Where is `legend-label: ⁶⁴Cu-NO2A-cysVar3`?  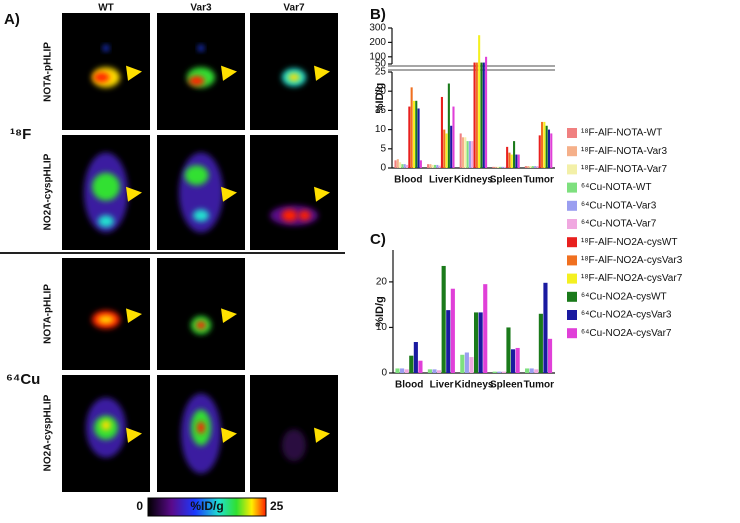
legend-label: ⁶⁴Cu-NO2A-cysVar3 is located at coordinates (626, 315).